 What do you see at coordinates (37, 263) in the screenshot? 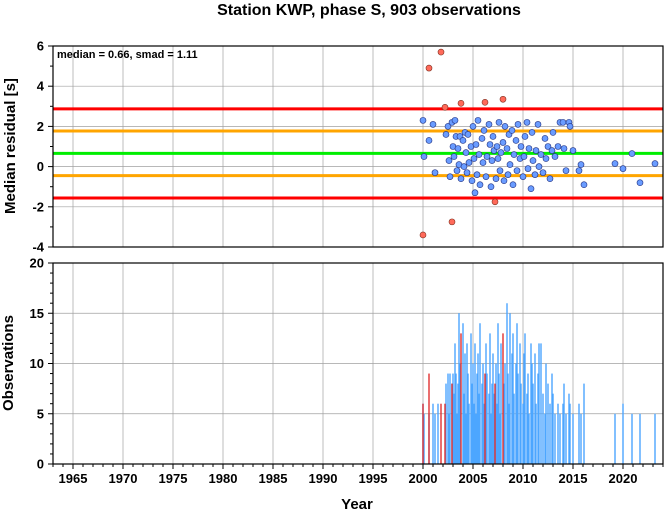
I see `y-tick-label: 20` at bounding box center [37, 263].